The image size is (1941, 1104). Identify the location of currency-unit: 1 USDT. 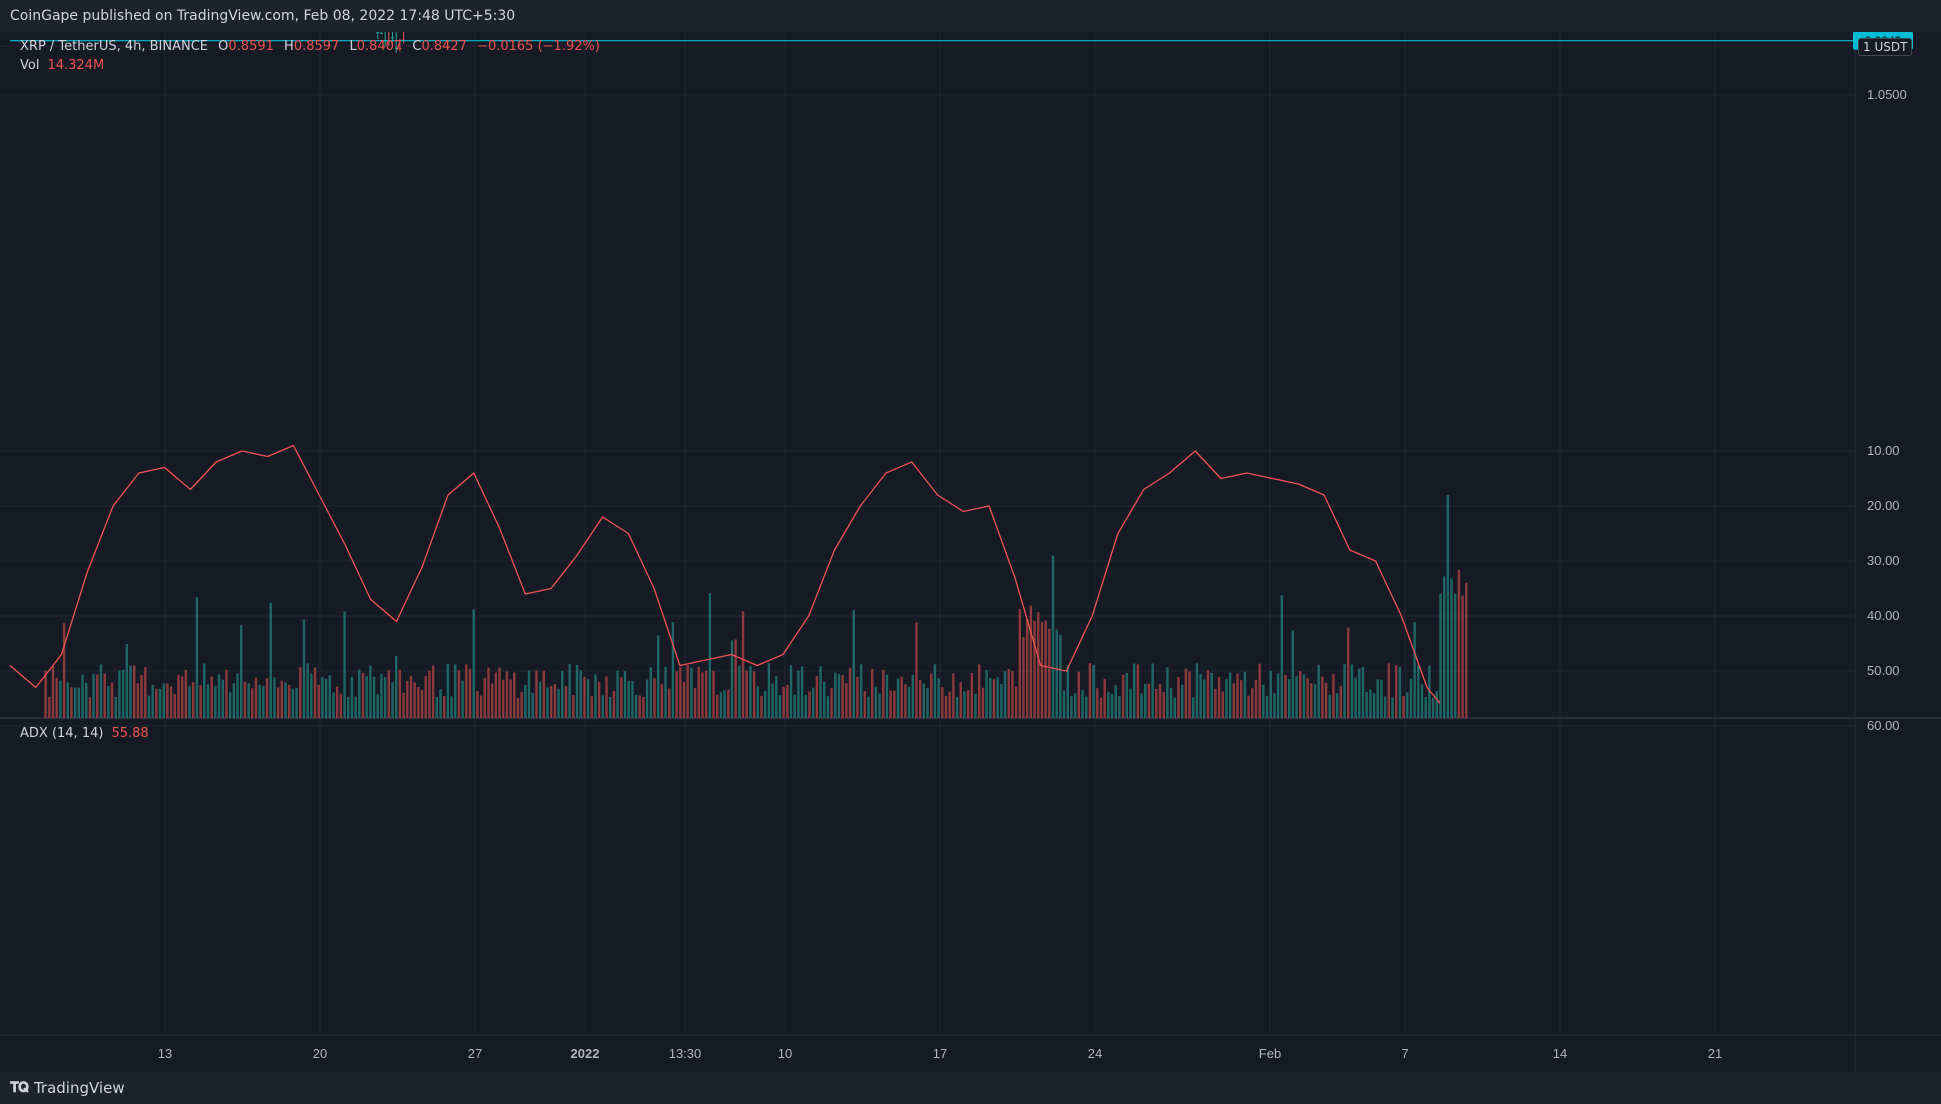
(1885, 47).